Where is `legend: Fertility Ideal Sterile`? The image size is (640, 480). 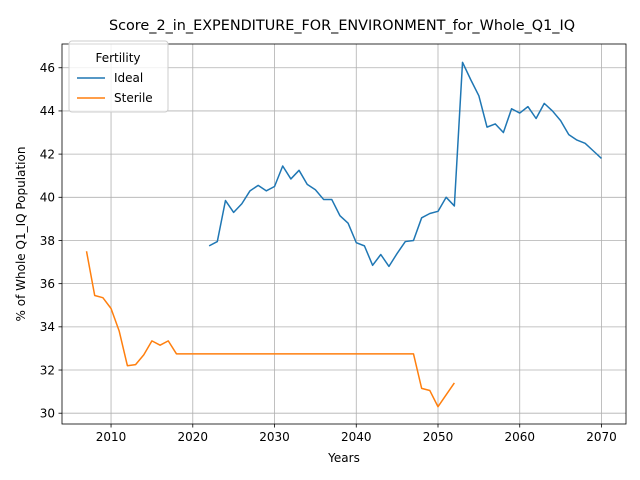 legend: Fertility Ideal Sterile is located at coordinates (118, 76).